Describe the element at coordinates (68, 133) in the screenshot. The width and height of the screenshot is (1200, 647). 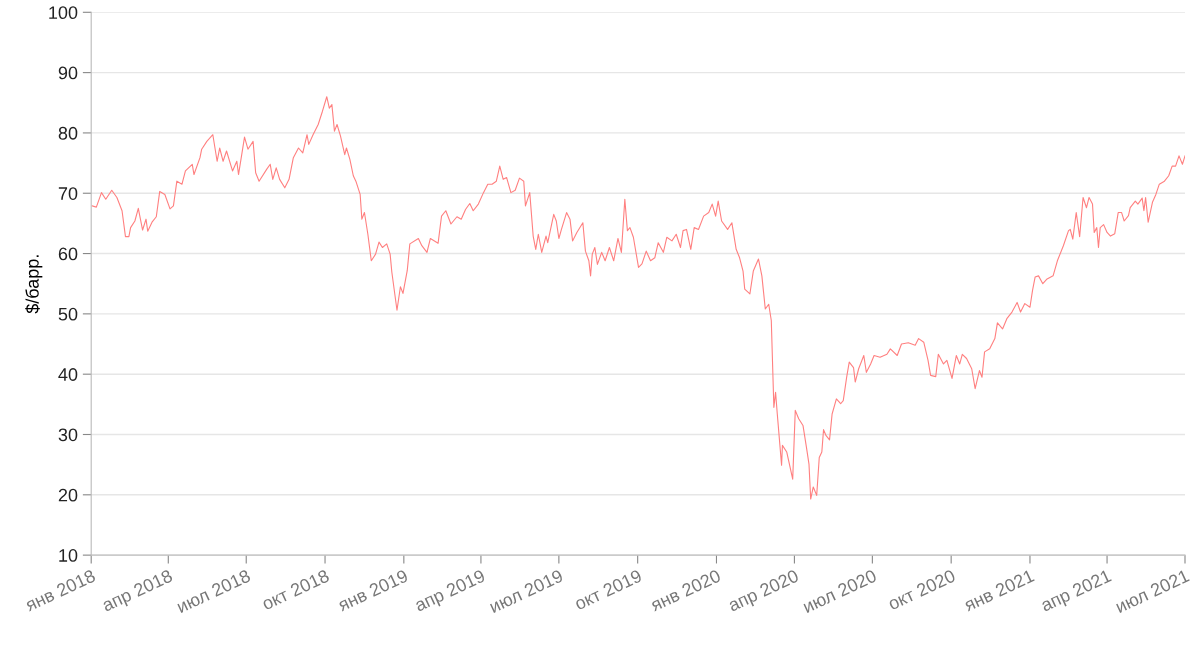
I see `y-tick-label: 80` at that location.